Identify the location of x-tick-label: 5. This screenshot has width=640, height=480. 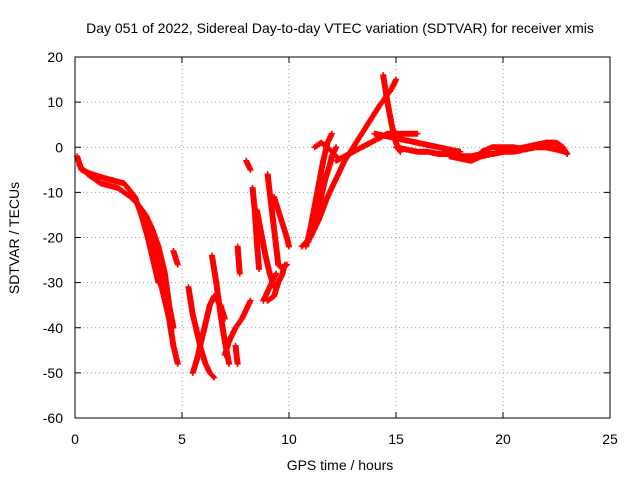
(182, 439).